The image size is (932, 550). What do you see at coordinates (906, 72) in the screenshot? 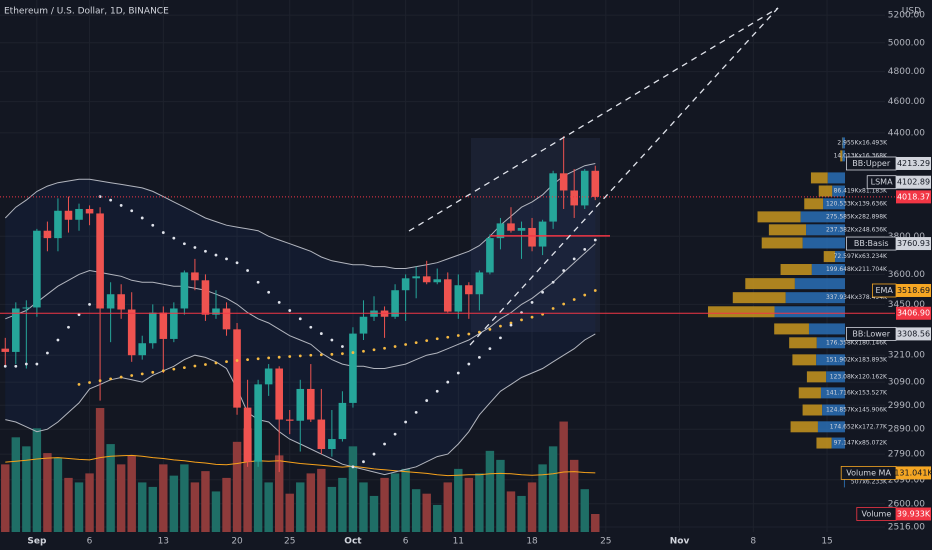
I see `y-tick-label: 4800.00` at bounding box center [906, 72].